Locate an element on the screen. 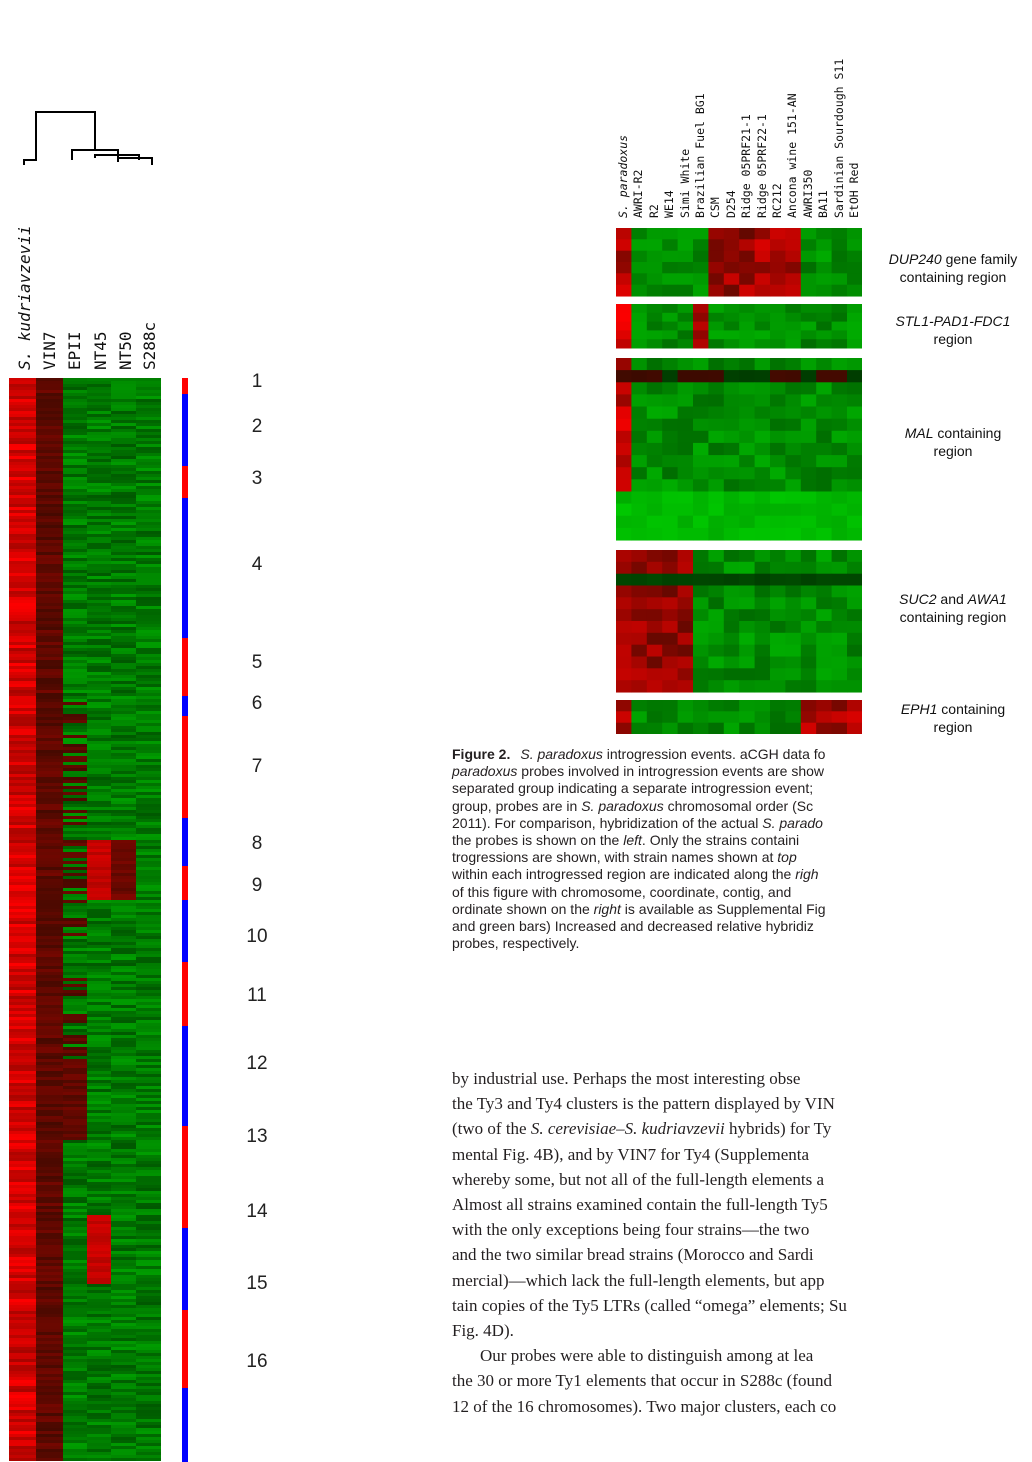  chromosome-number: 14 is located at coordinates (257, 1211).